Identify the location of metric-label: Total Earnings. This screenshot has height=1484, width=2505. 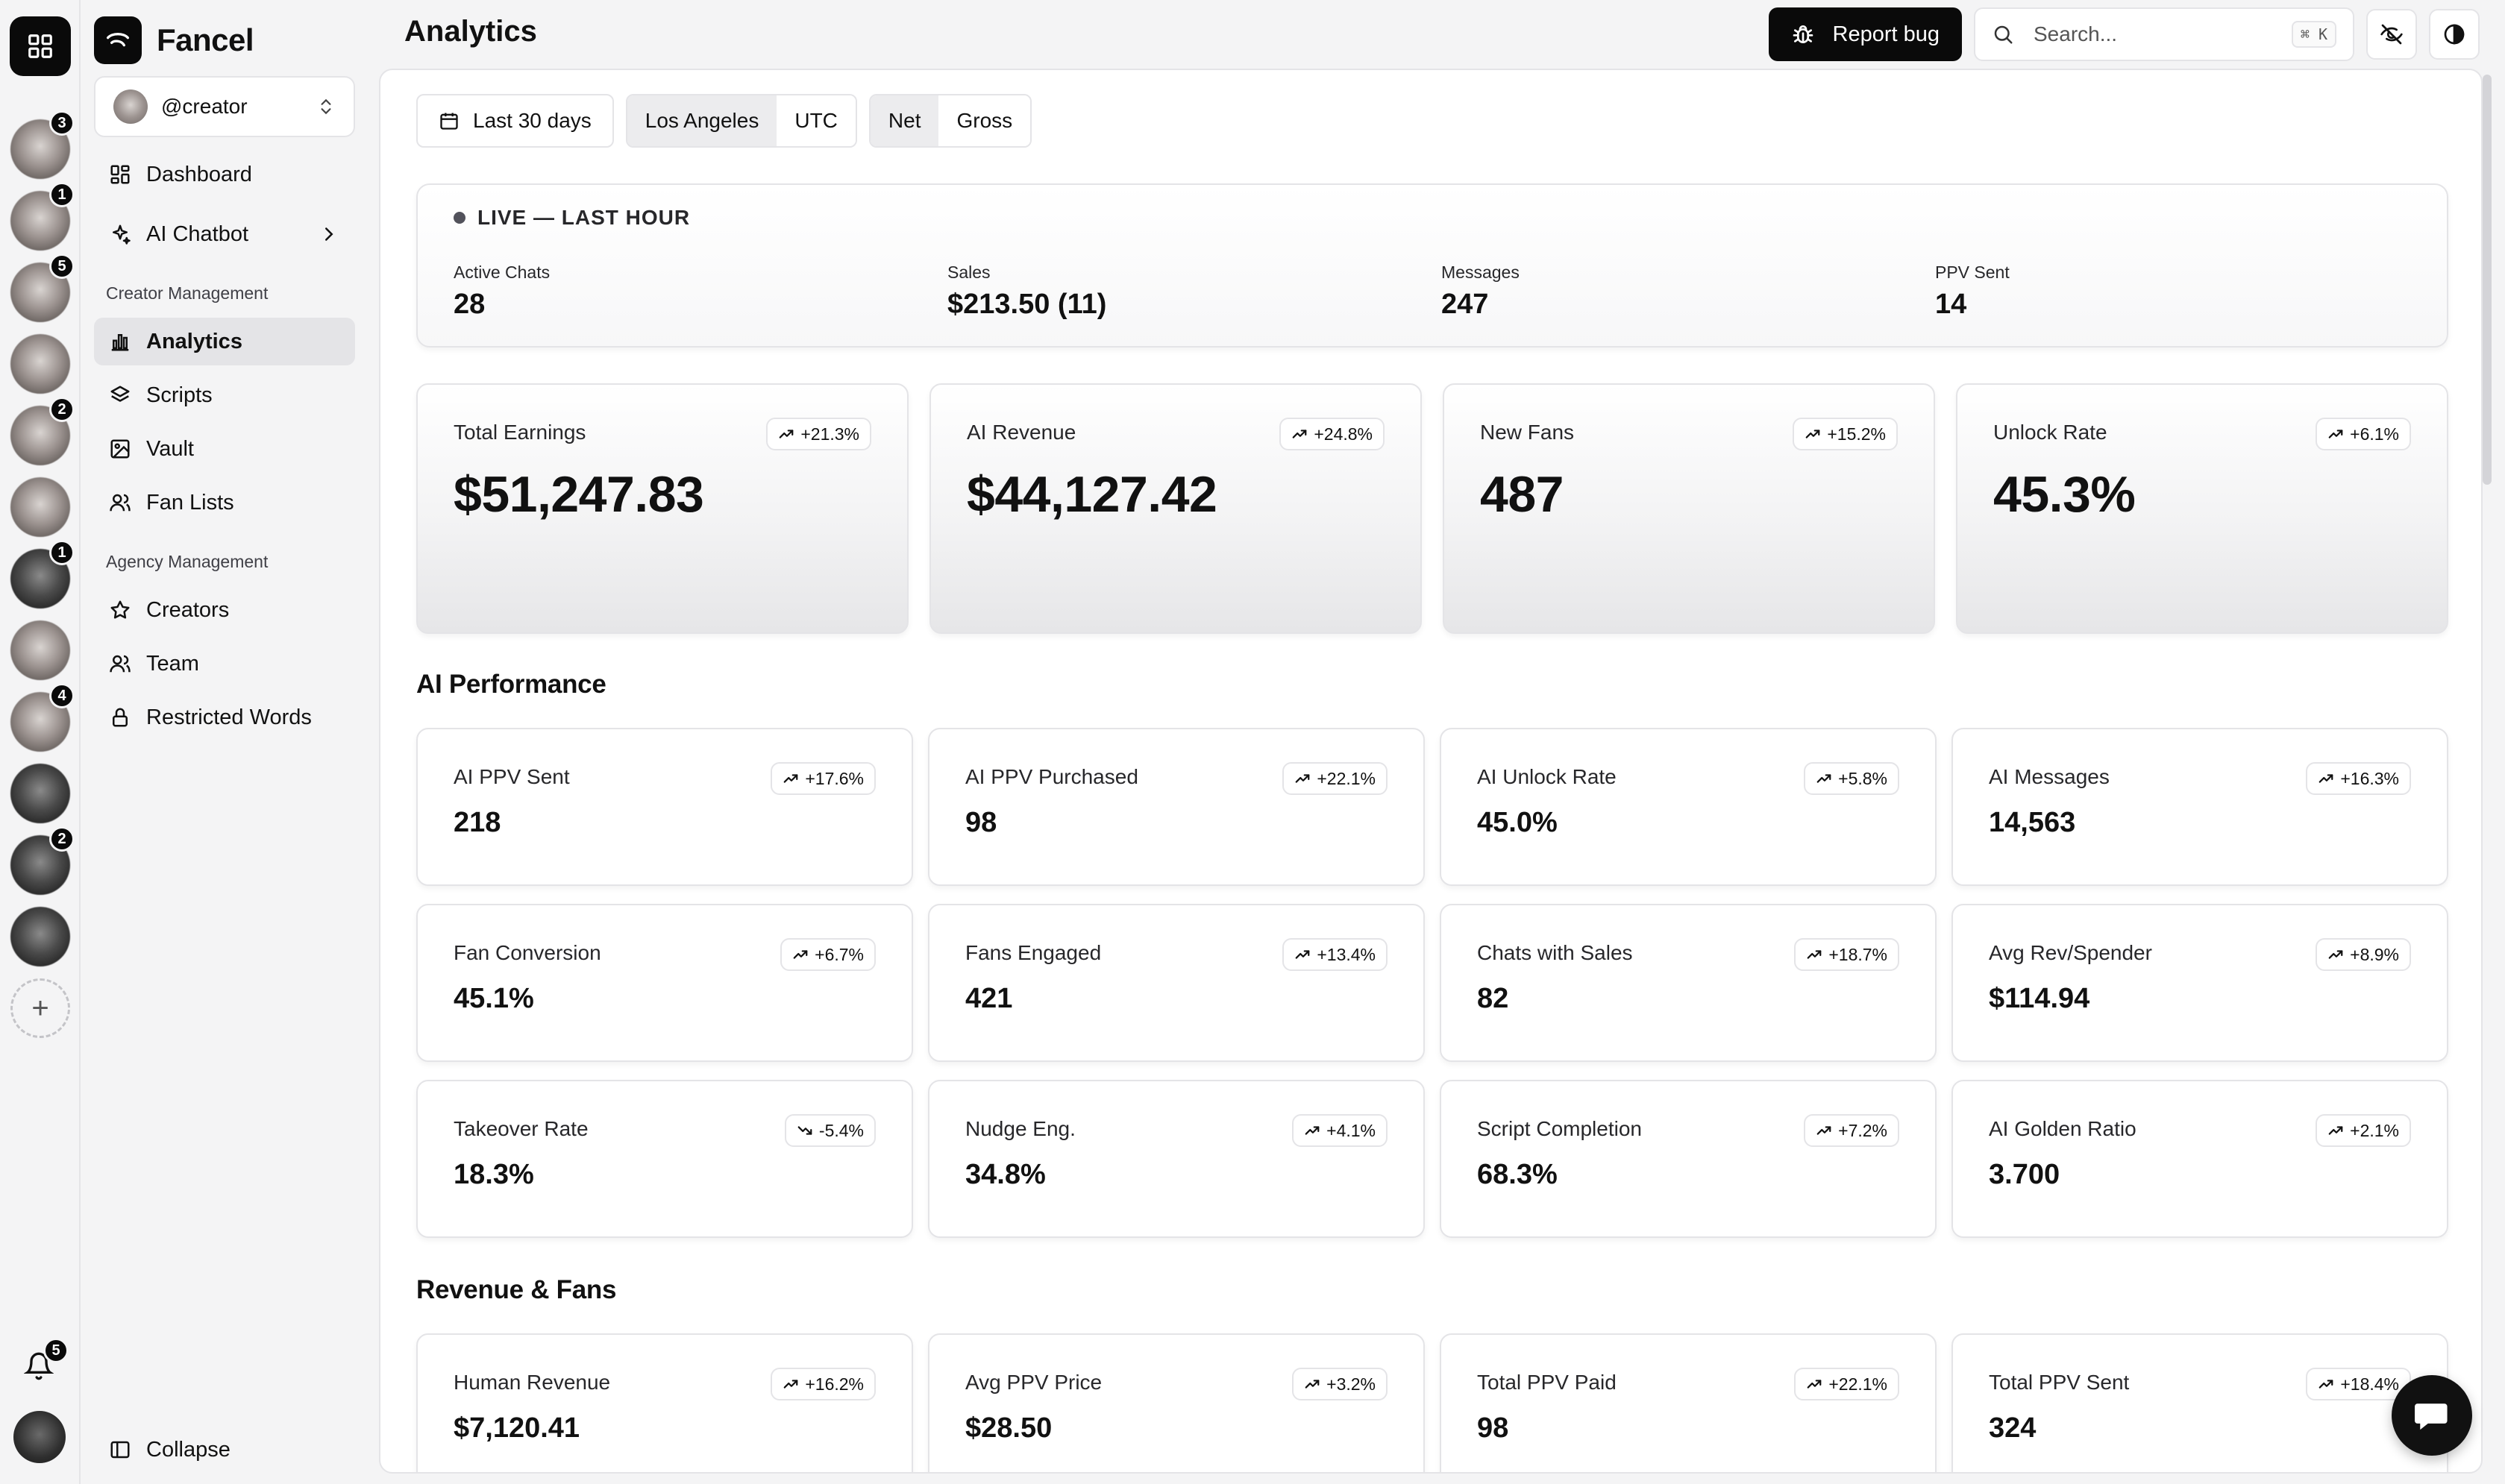
(520, 432).